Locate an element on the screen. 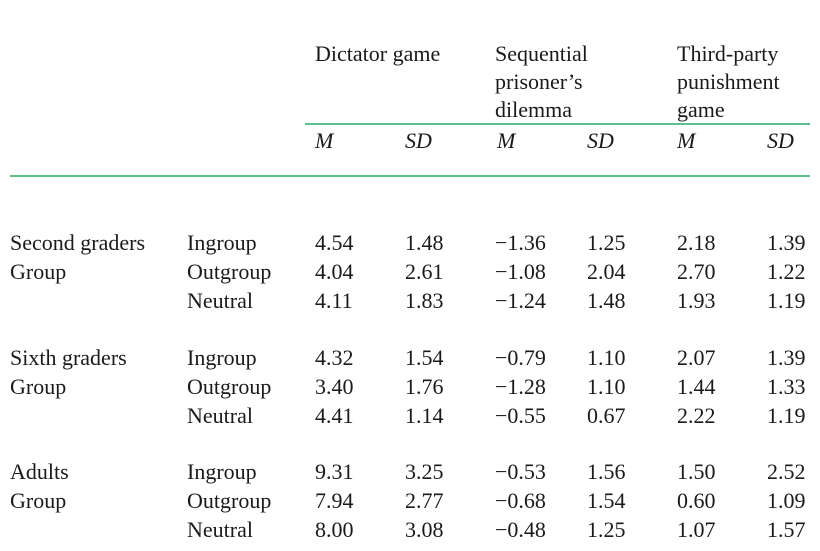 The image size is (820, 551). table-cell: −0.68 is located at coordinates (520, 500).